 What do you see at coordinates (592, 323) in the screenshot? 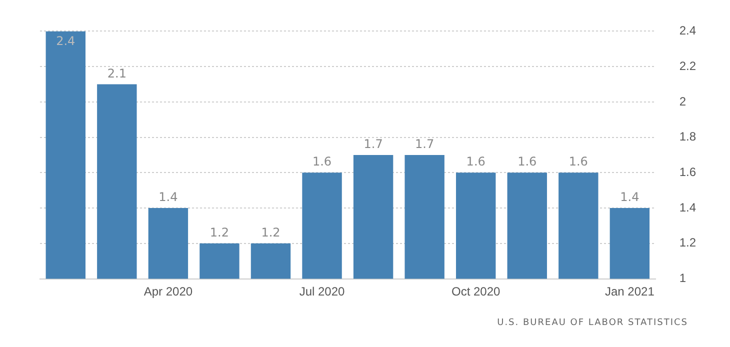
I see `text: U.S. BUREAU OF LABOR STATISTICS` at bounding box center [592, 323].